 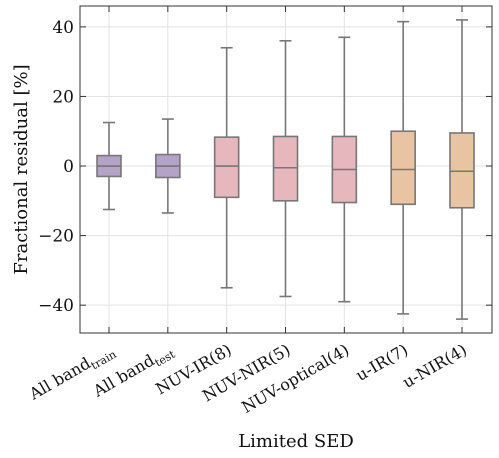 I want to click on y-axis-title: Fractional residual [%], so click(x=21, y=169).